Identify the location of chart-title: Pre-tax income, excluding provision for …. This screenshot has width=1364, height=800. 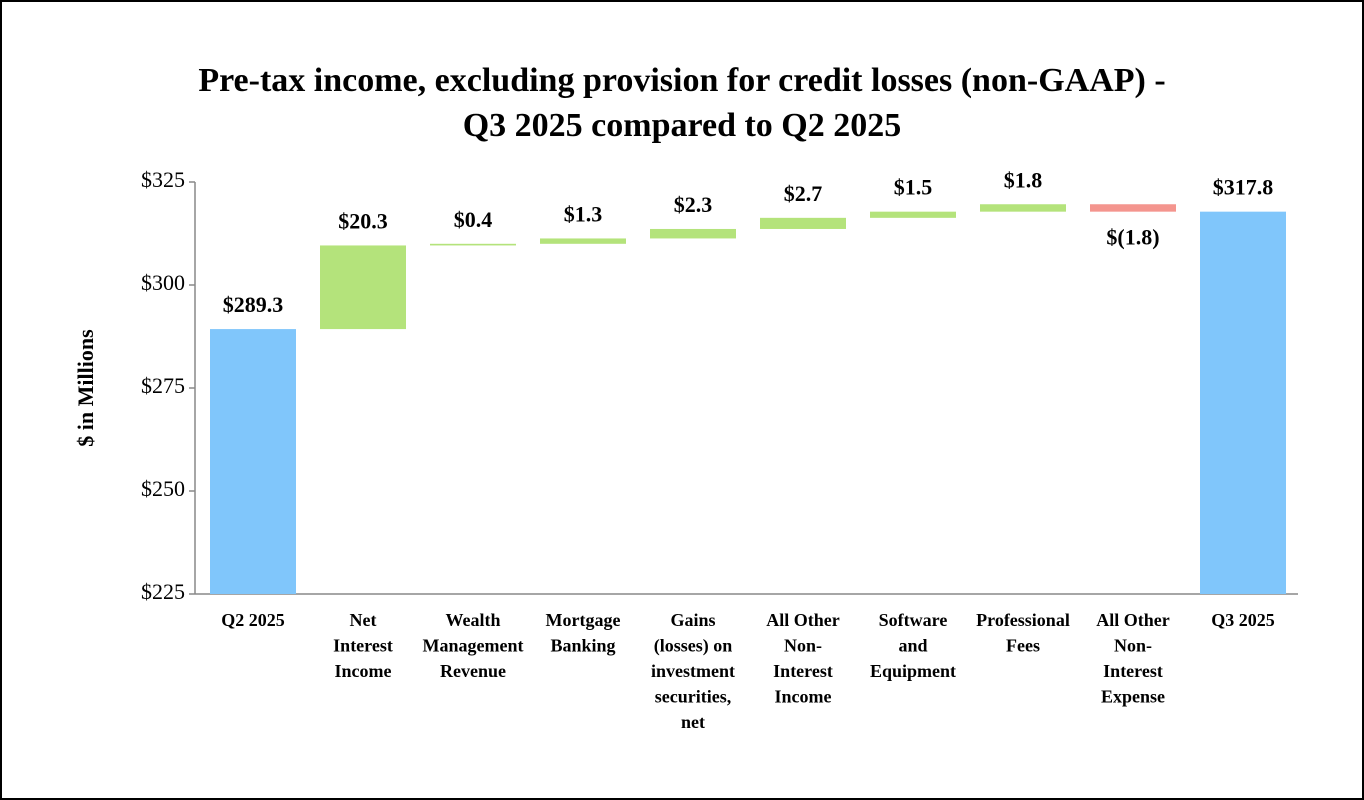
(681, 80).